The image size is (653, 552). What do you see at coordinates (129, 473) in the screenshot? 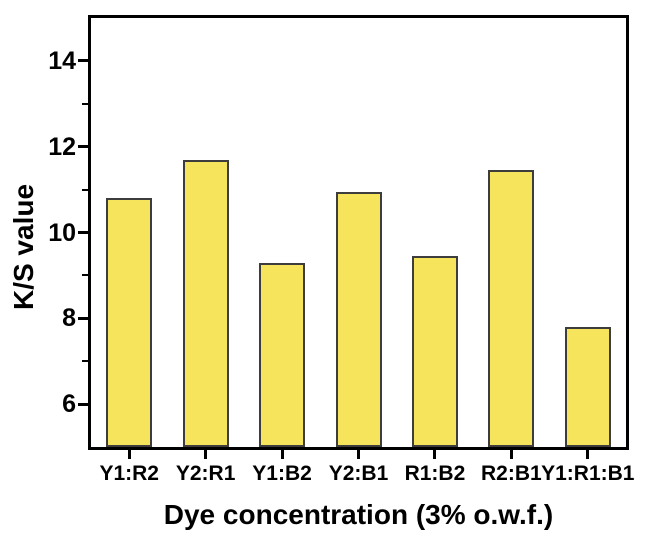
I see `x-tick-label: Y1:R2` at bounding box center [129, 473].